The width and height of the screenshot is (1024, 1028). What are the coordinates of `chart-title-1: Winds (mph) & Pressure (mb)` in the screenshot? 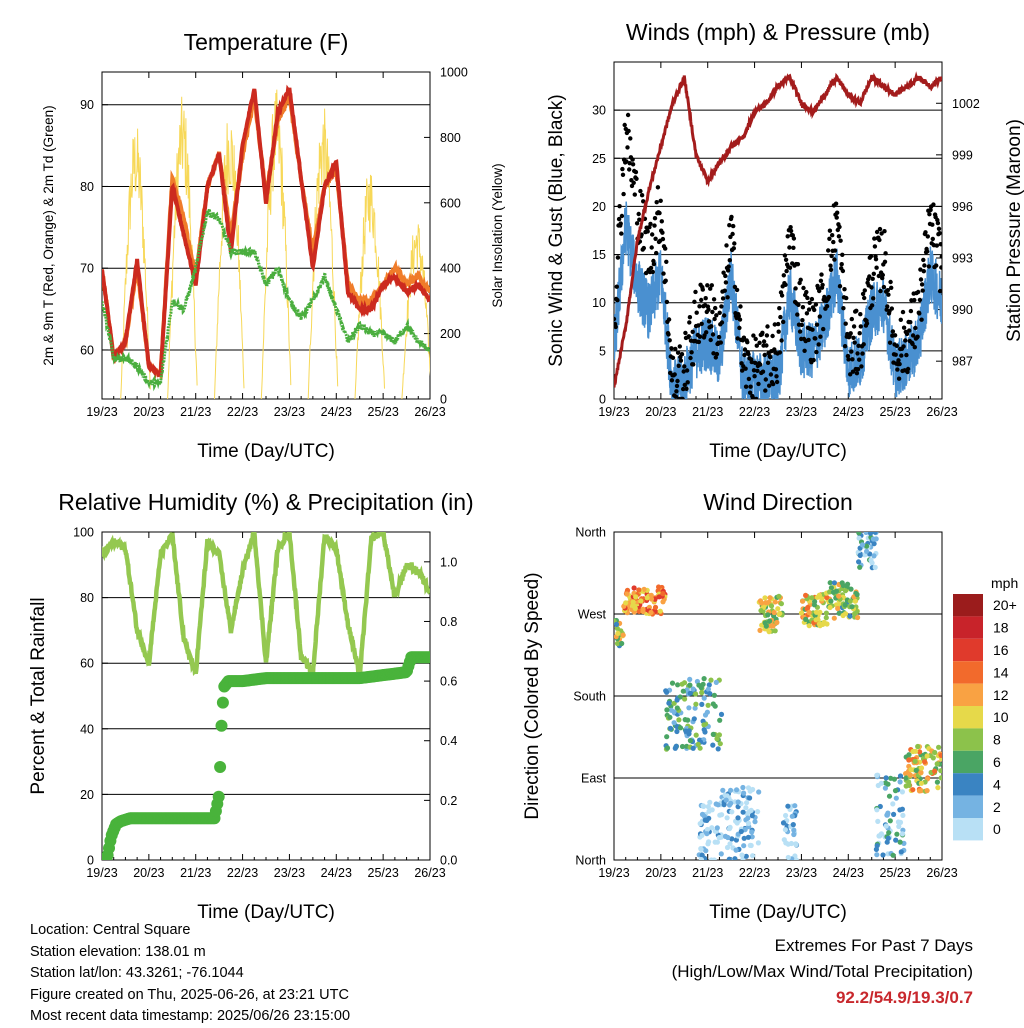 It's located at (778, 32).